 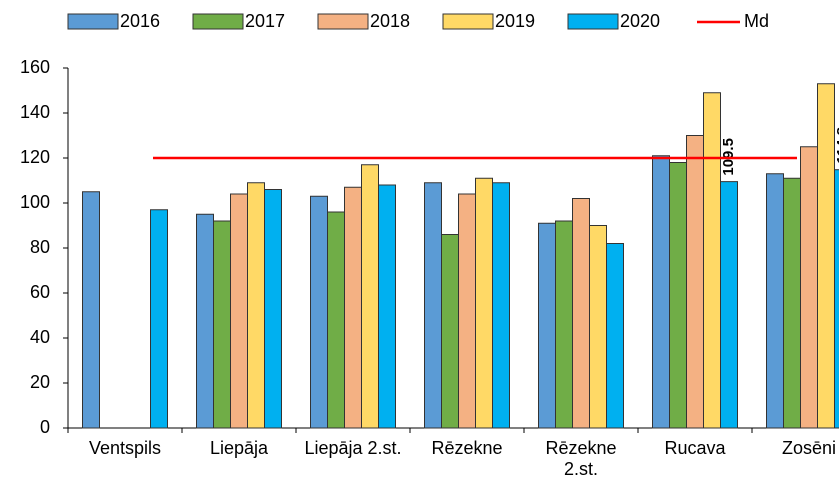 What do you see at coordinates (239, 448) in the screenshot?
I see `x-tick-label: Liepāja` at bounding box center [239, 448].